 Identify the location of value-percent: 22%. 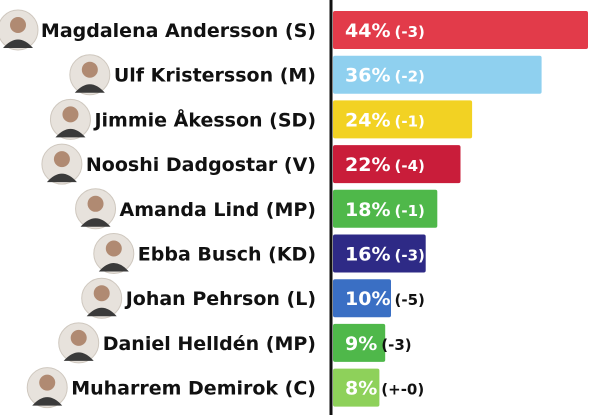
(367, 165).